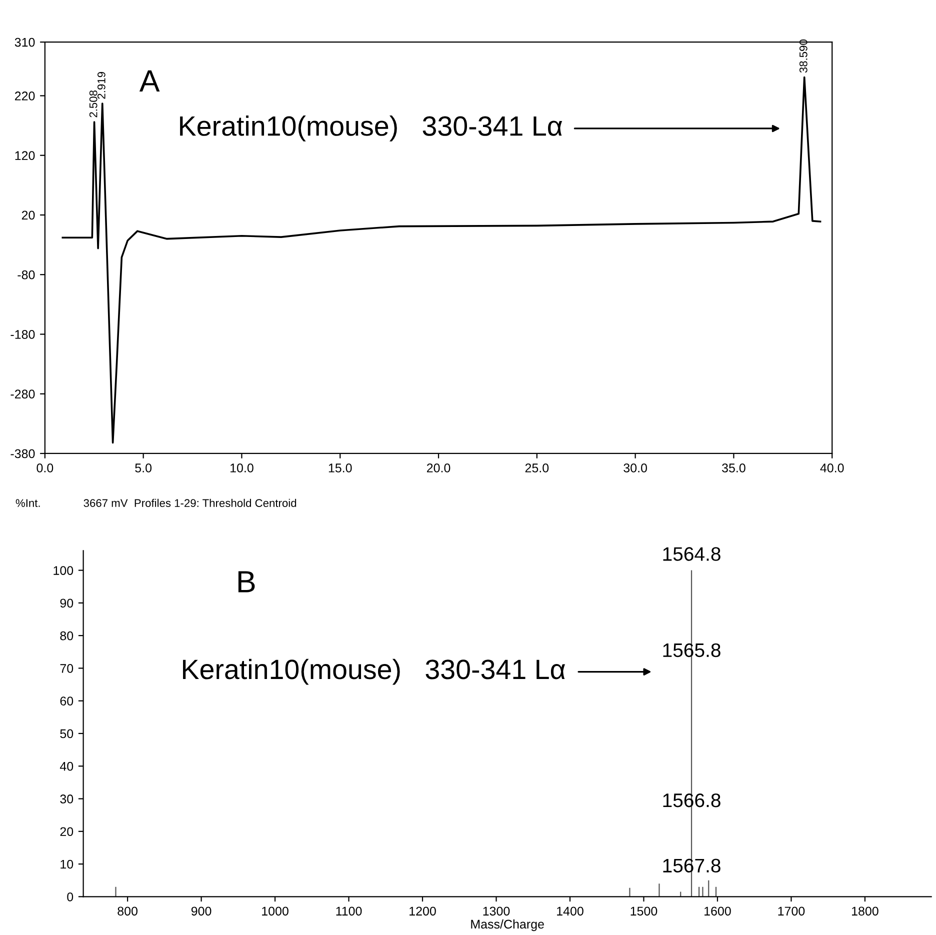 The image size is (936, 935). What do you see at coordinates (93, 104) in the screenshot?
I see `annotation: 2.508` at bounding box center [93, 104].